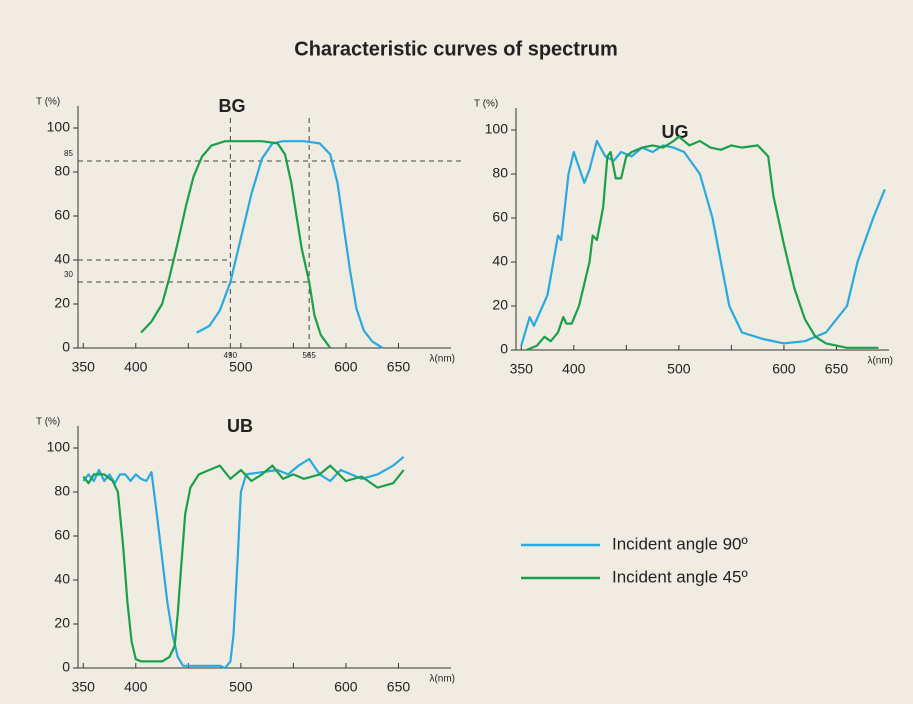 Image resolution: width=913 pixels, height=704 pixels. What do you see at coordinates (68, 153) in the screenshot?
I see `reference-label: 85` at bounding box center [68, 153].